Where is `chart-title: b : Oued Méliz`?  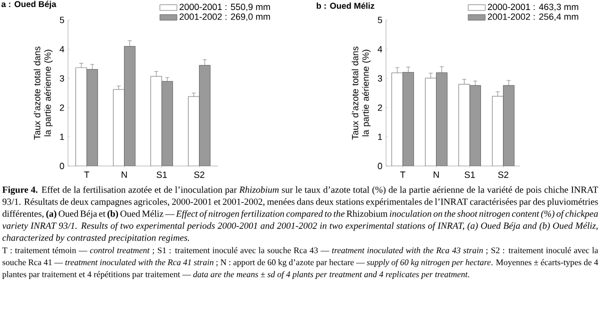 chart-title: b : Oued Méliz is located at coordinates (345, 5).